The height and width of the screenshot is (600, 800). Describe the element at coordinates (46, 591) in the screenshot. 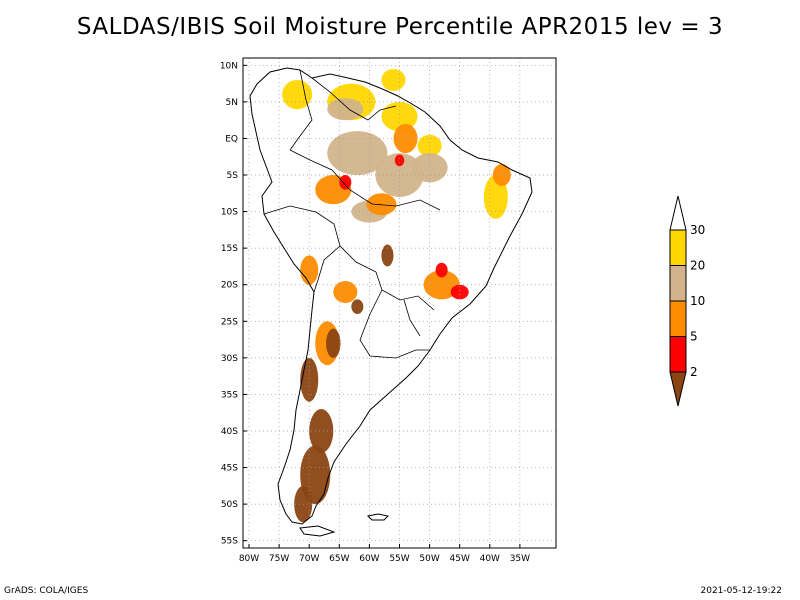

I see `footer-credit: GrADS: COLA/IGES` at that location.